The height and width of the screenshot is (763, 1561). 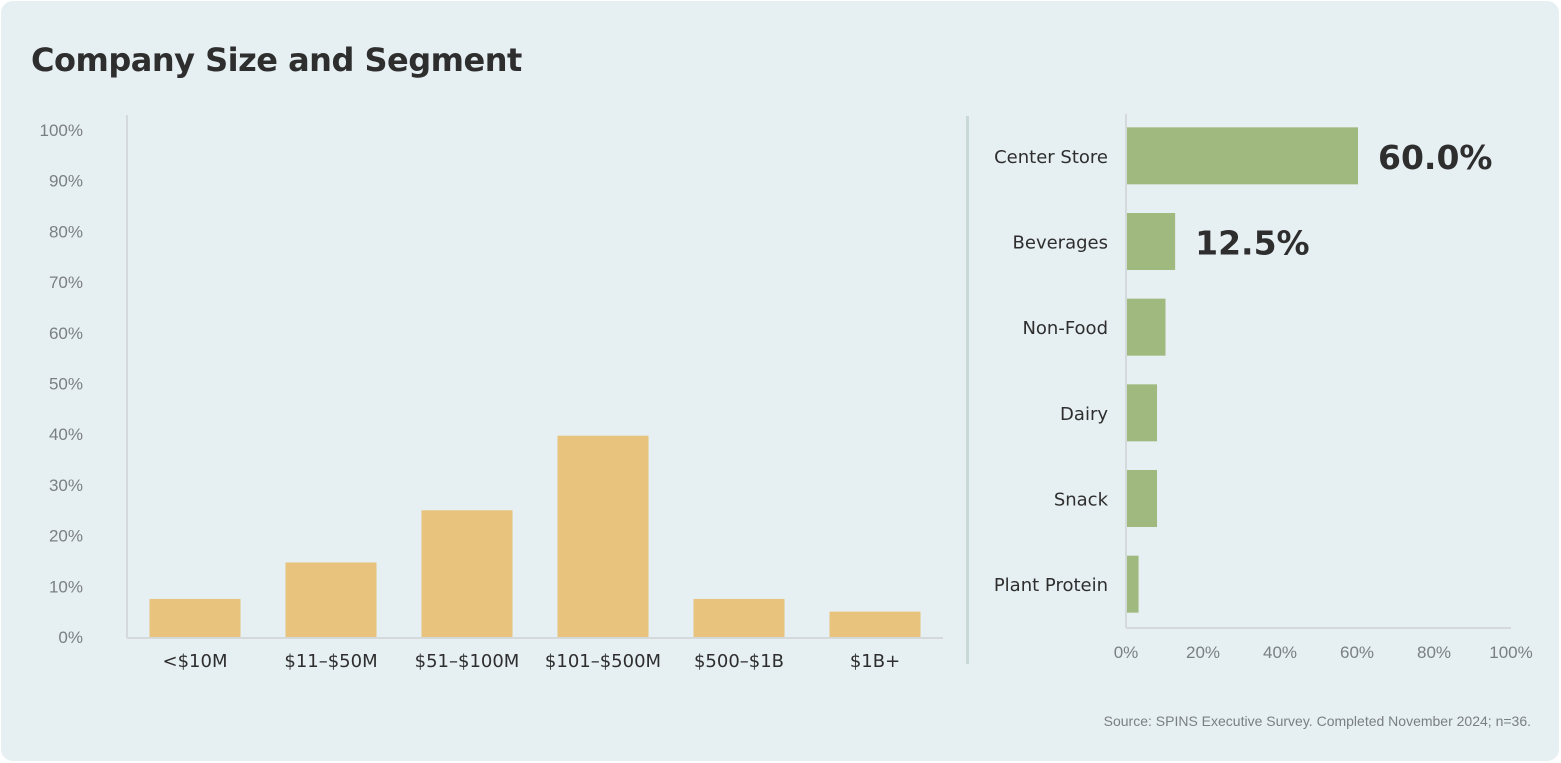 I want to click on segment-y-tick-label: Snack, so click(x=1081, y=500).